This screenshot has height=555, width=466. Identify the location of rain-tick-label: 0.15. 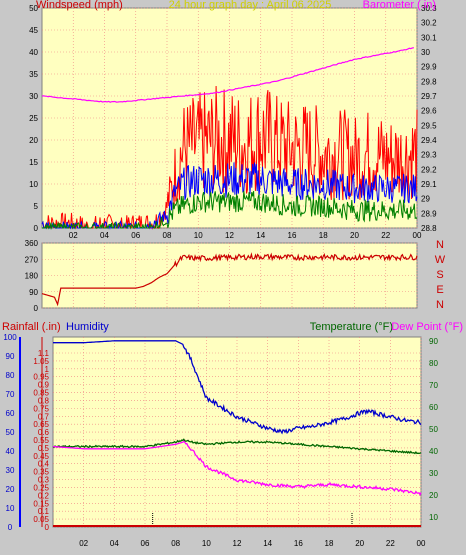
(41, 503).